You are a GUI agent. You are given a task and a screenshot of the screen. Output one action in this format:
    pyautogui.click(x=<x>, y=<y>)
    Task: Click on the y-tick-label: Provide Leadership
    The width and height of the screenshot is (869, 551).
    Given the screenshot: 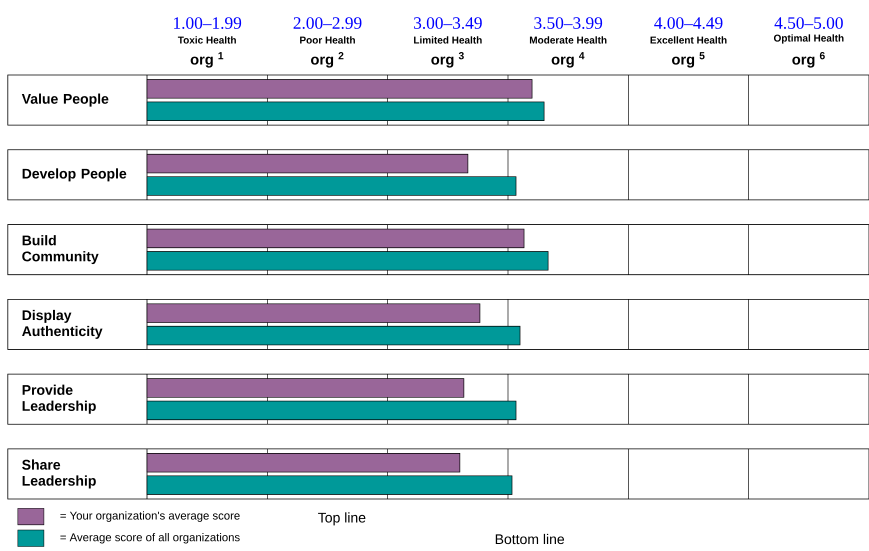 What is the action you would take?
    pyautogui.click(x=59, y=399)
    